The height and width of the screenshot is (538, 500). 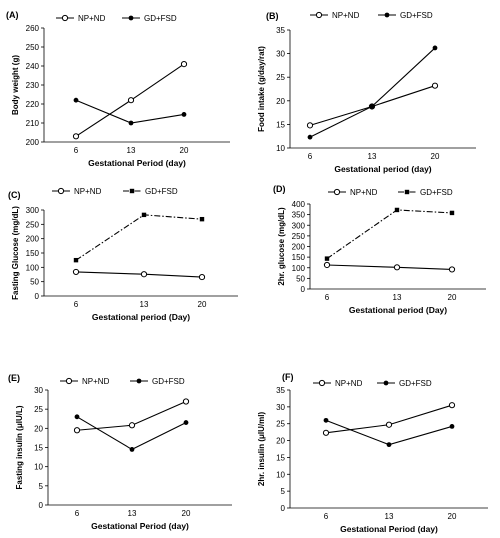 What do you see at coordinates (272, 16) in the screenshot?
I see `panel-label: (B)` at bounding box center [272, 16].